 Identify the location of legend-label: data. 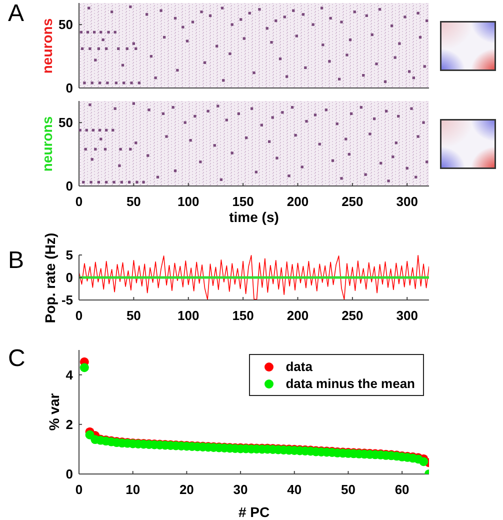
(299, 366).